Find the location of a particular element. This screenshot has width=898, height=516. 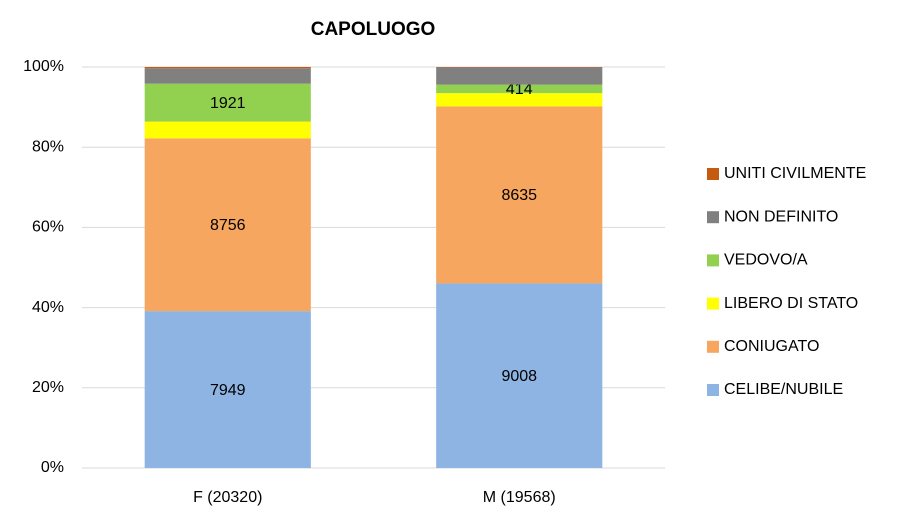

chart-title: CAPOLUOGO is located at coordinates (373, 29).